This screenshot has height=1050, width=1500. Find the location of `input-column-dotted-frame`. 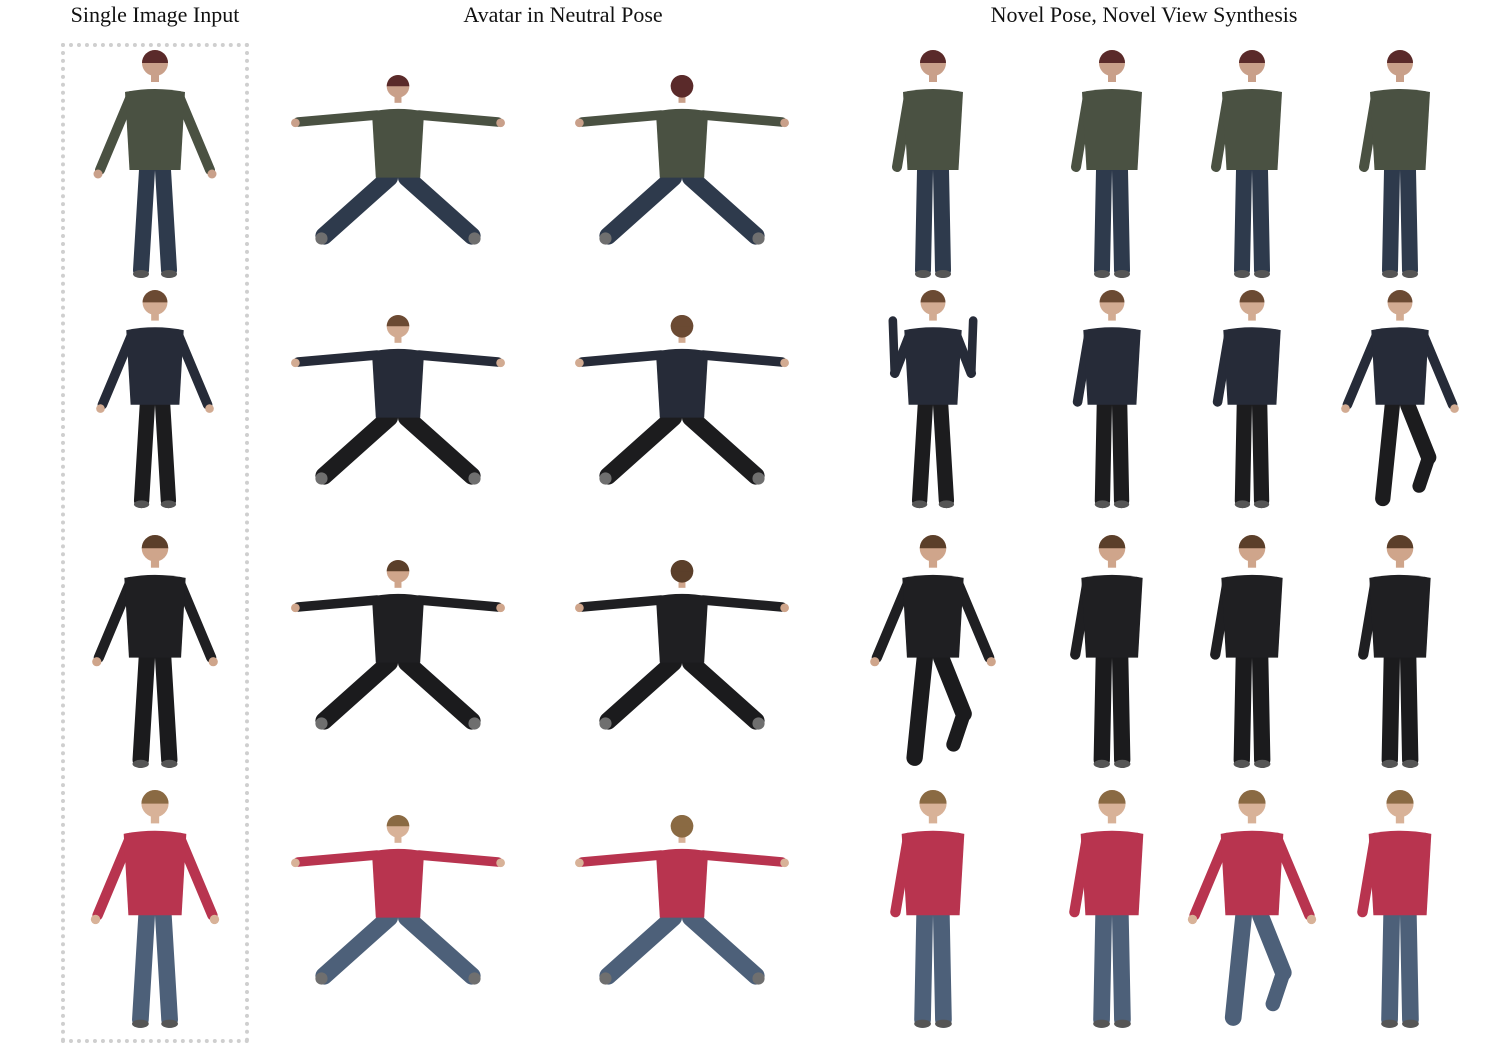

input-column-dotted-frame is located at coordinates (155, 543).